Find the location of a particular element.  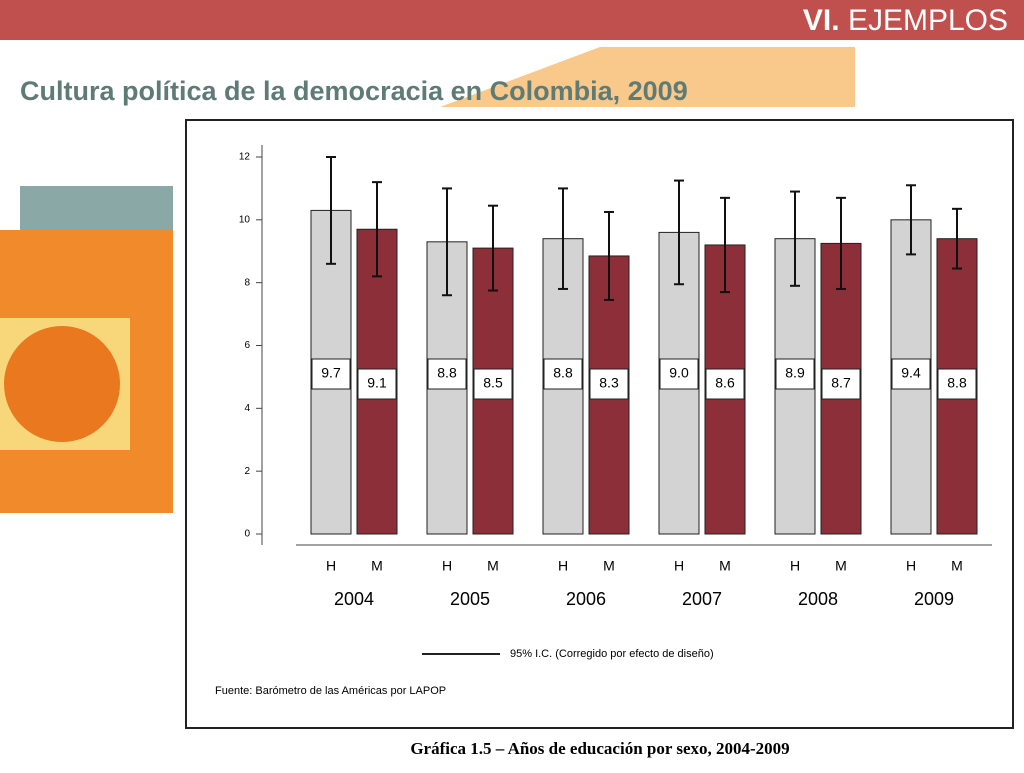

y-tick-label: 8 is located at coordinates (247, 282).